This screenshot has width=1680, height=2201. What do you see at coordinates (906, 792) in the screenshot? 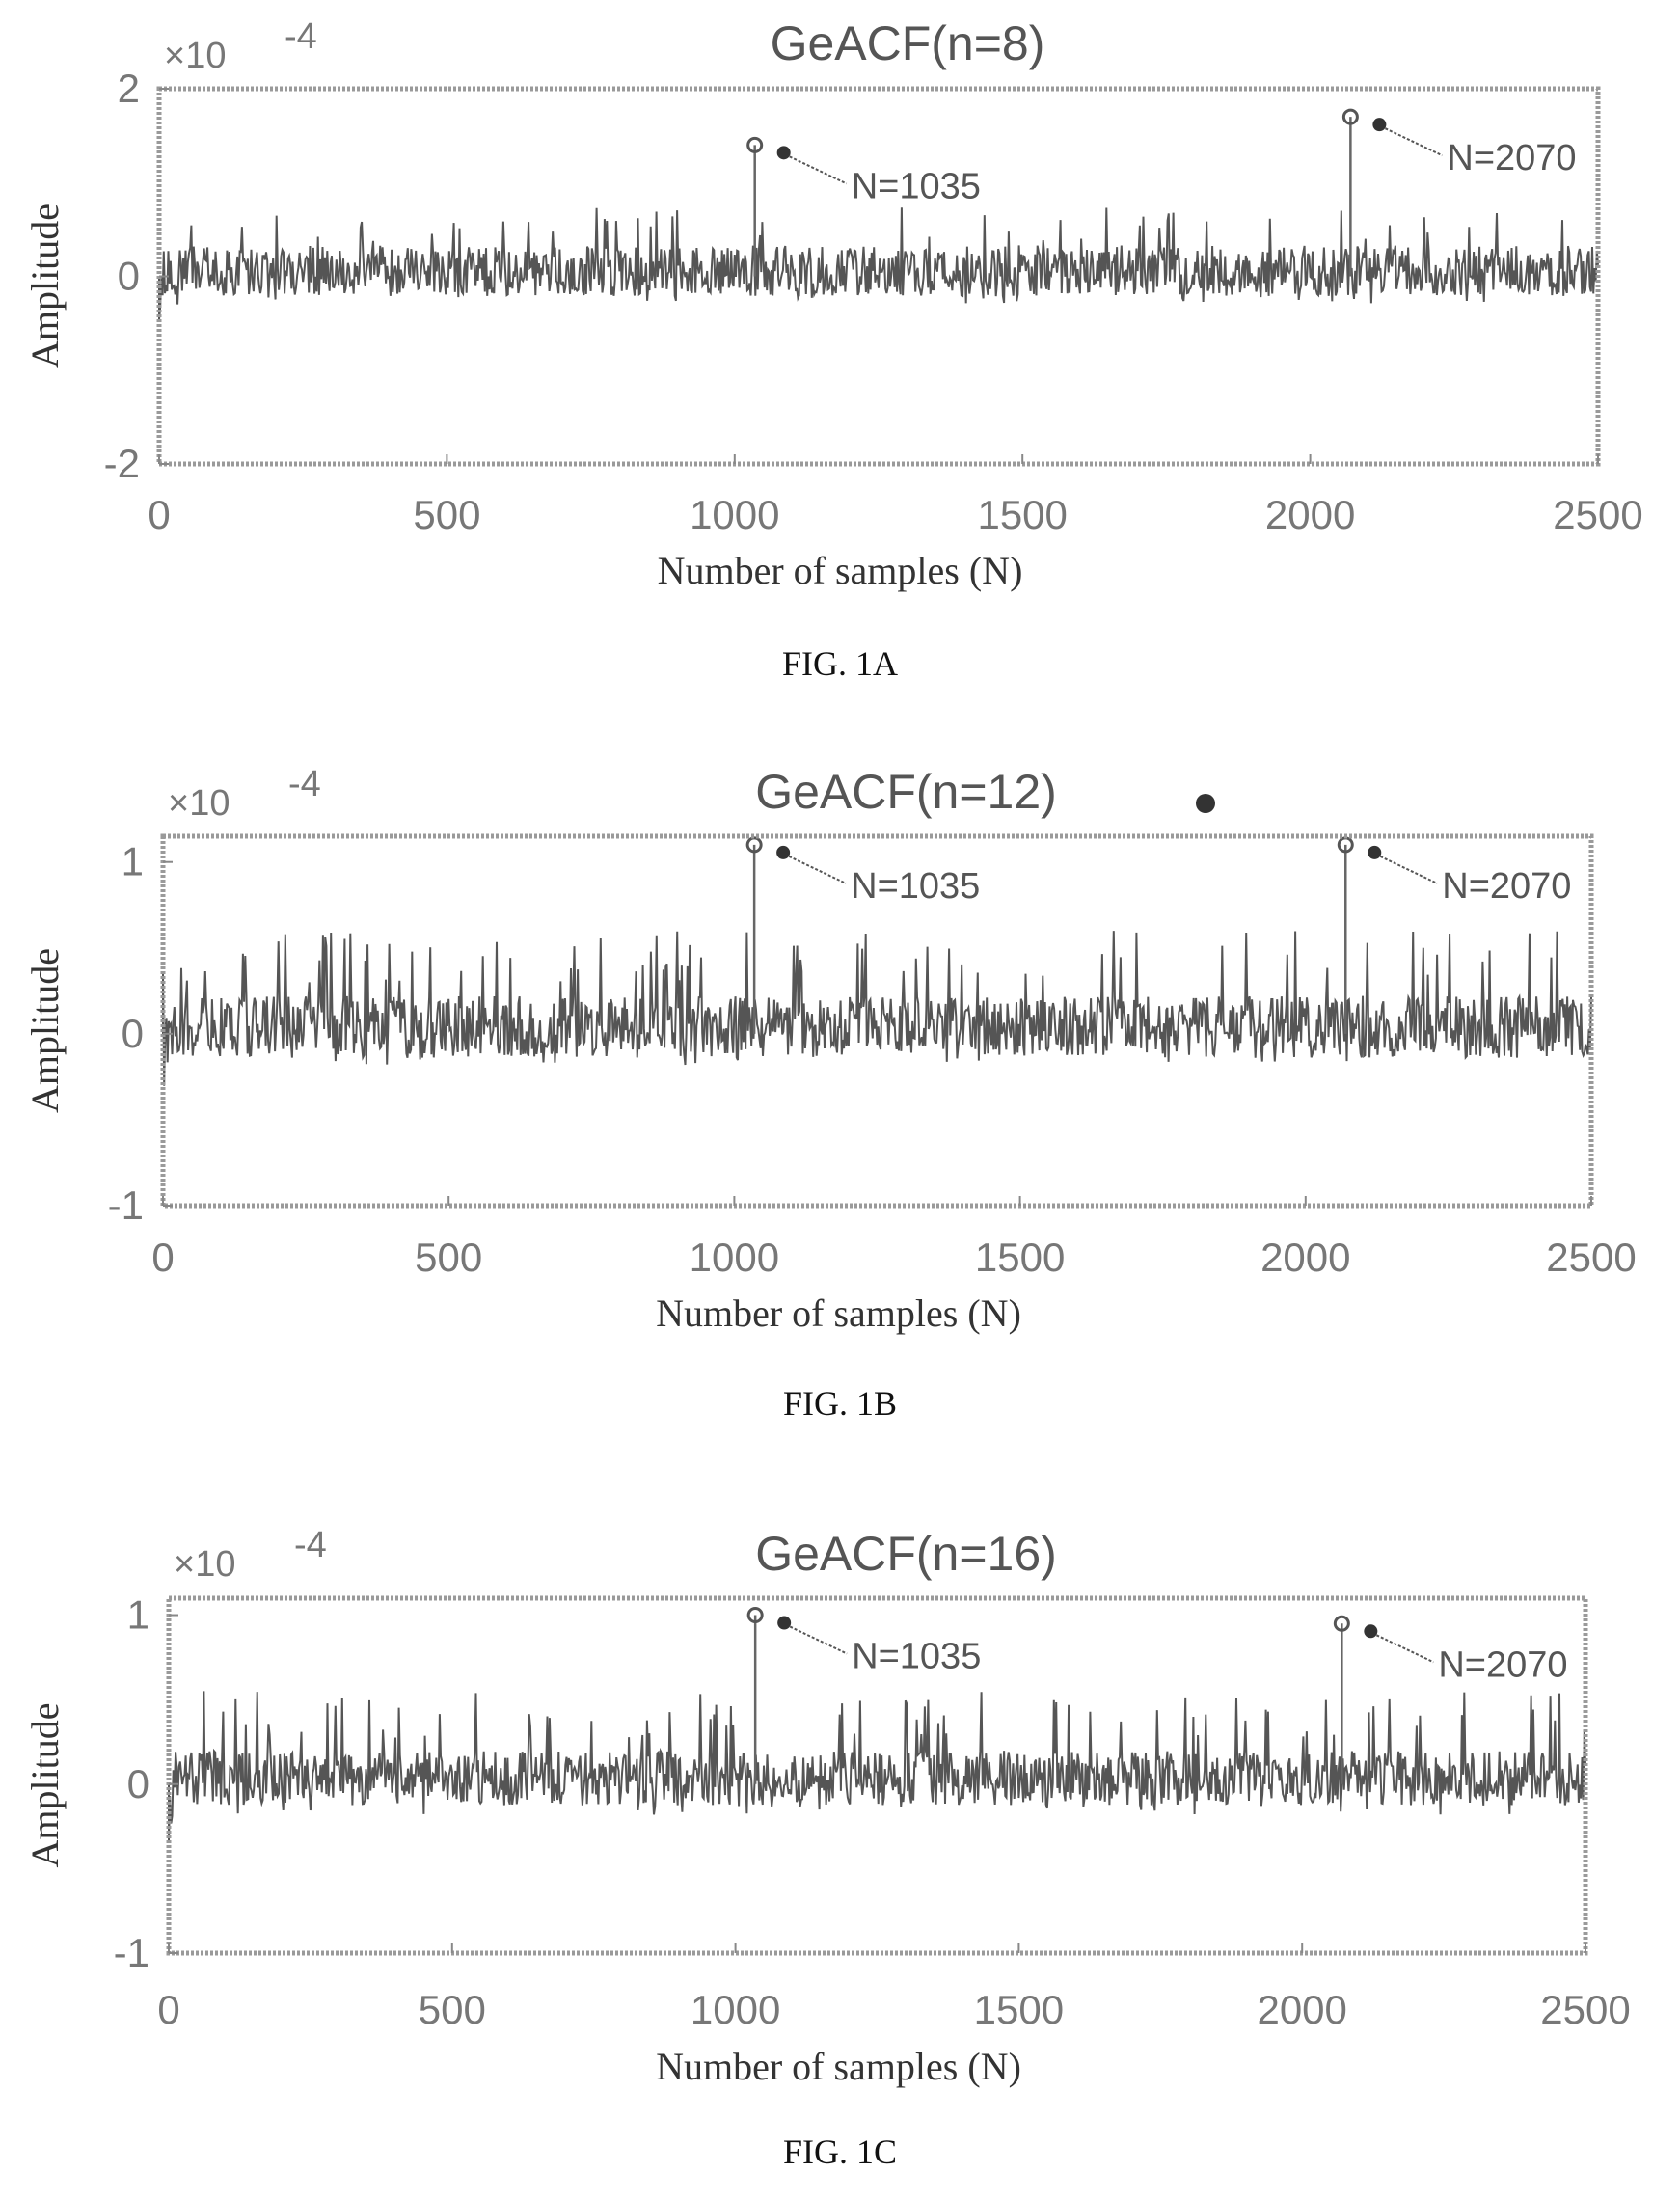
I see `chart-title: GeACF(n=12)` at bounding box center [906, 792].